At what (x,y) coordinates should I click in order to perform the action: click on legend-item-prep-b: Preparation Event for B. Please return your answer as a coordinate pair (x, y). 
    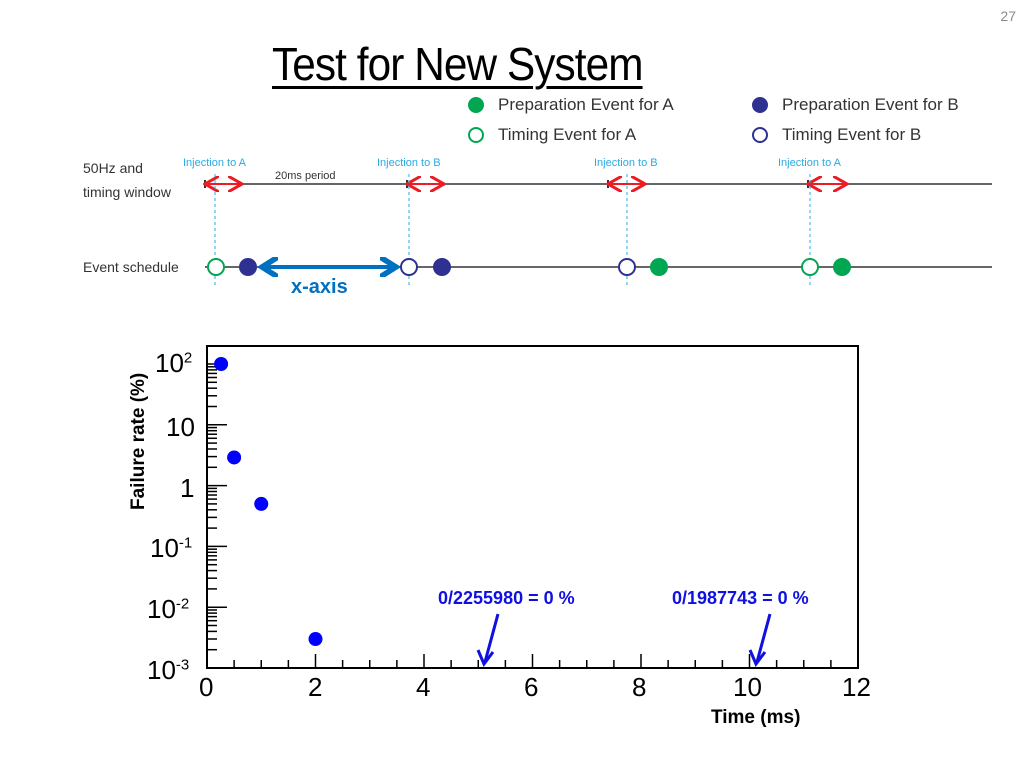
    Looking at the image, I should click on (855, 105).